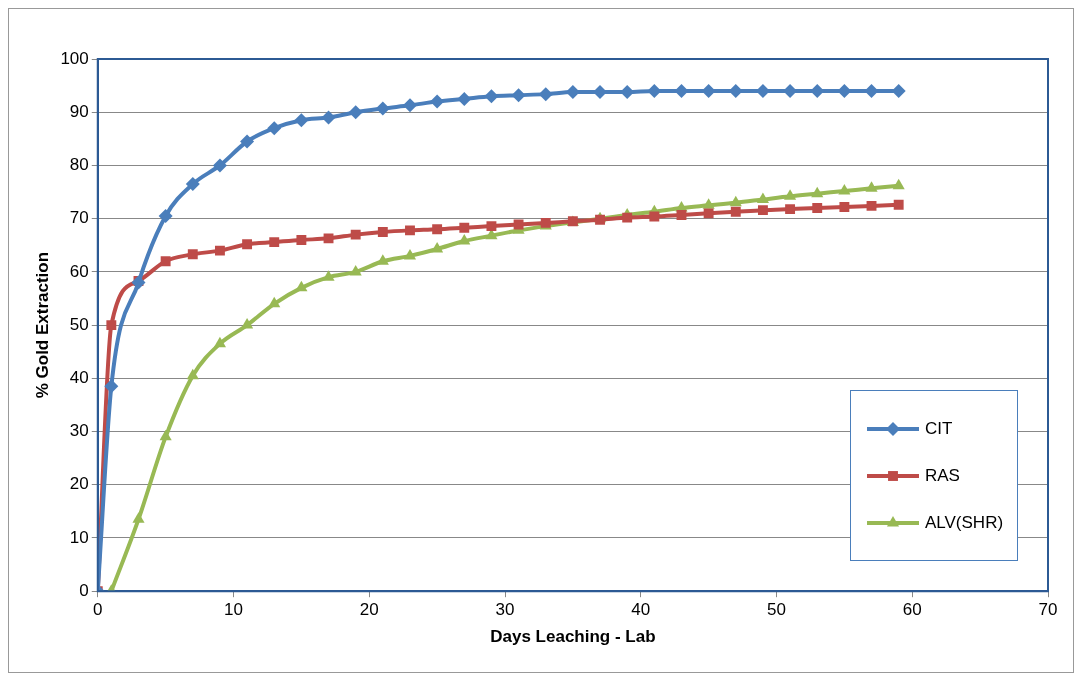 The image size is (1083, 681). Describe the element at coordinates (79, 431) in the screenshot. I see `y-tick-label: 30` at that location.